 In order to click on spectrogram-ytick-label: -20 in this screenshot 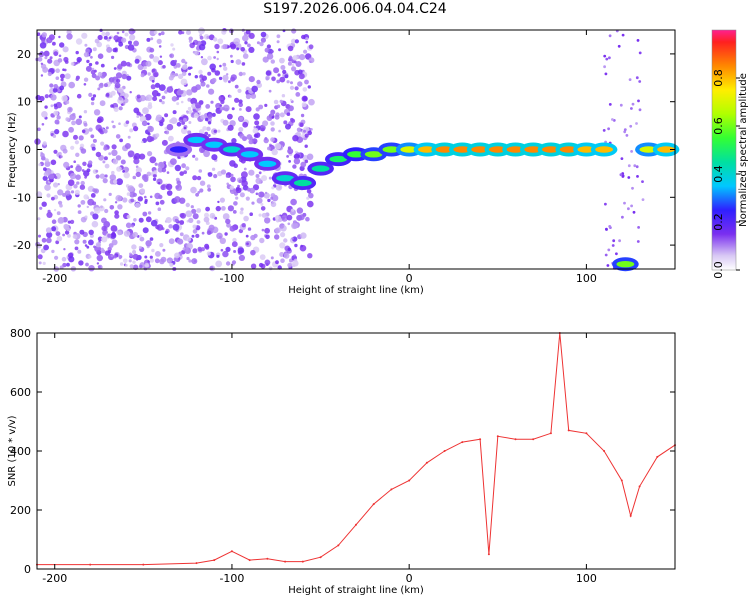, I will do `click(22, 245)`.